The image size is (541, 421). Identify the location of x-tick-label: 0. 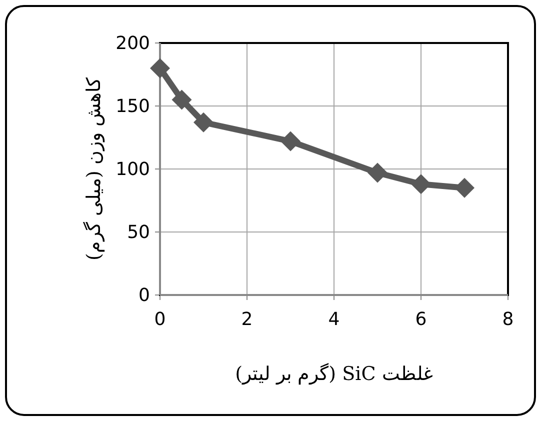
(160, 319).